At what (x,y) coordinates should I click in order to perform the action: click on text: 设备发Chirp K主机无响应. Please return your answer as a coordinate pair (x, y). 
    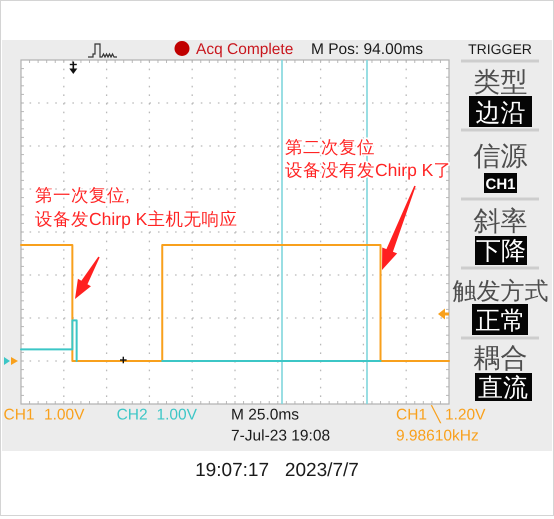
    Looking at the image, I should click on (136, 219).